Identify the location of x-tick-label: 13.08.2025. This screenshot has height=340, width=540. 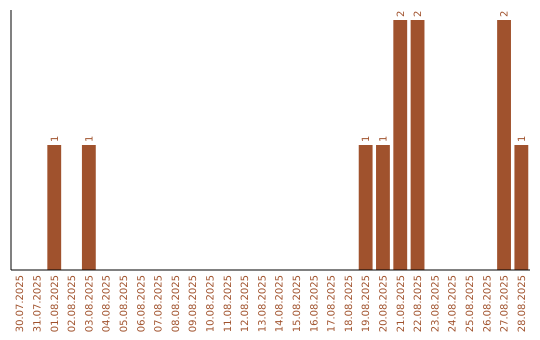
(262, 303).